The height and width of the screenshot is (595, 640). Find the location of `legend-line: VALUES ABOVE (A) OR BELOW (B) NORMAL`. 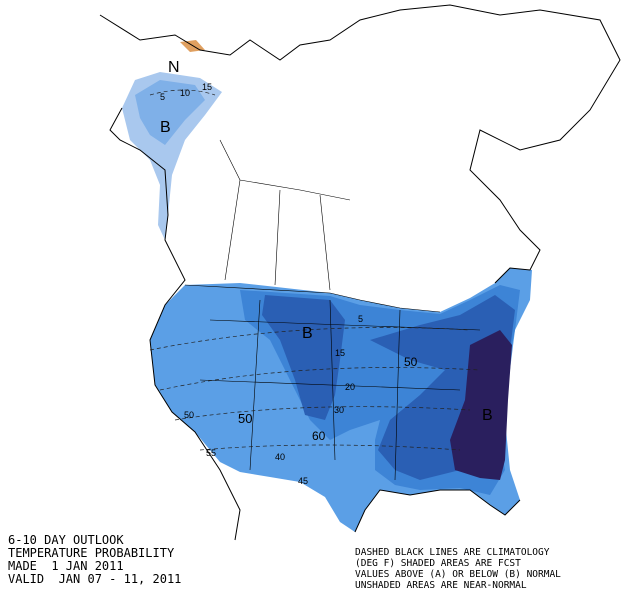

legend-line: VALUES ABOVE (A) OR BELOW (B) NORMAL is located at coordinates (458, 574).